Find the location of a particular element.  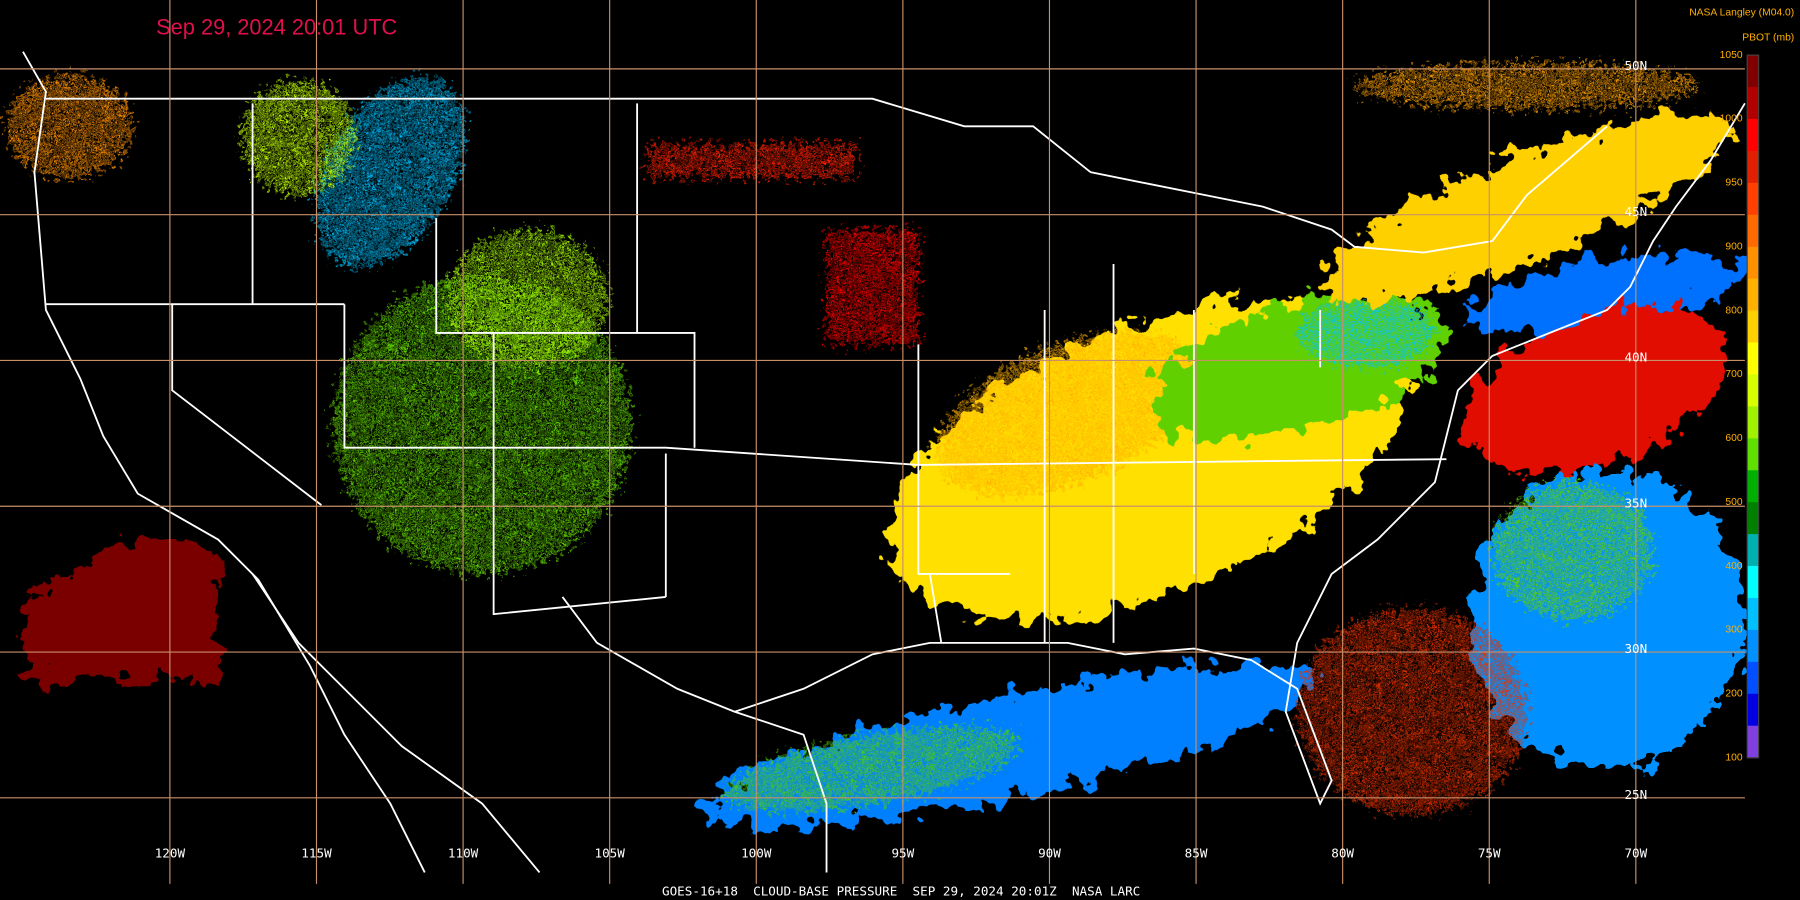

colorbar-tick-label: 600 is located at coordinates (1733, 438).